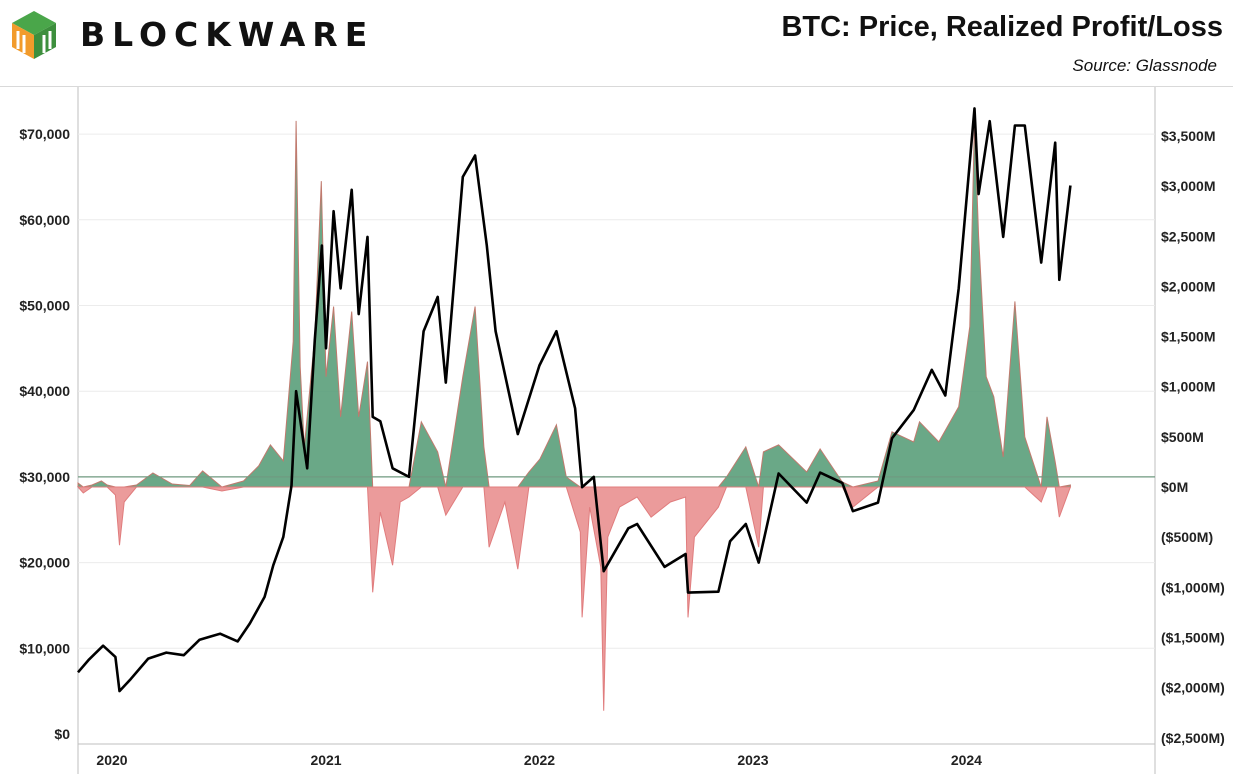 The image size is (1233, 774). I want to click on x-axis-tick-label: 2023, so click(752, 760).